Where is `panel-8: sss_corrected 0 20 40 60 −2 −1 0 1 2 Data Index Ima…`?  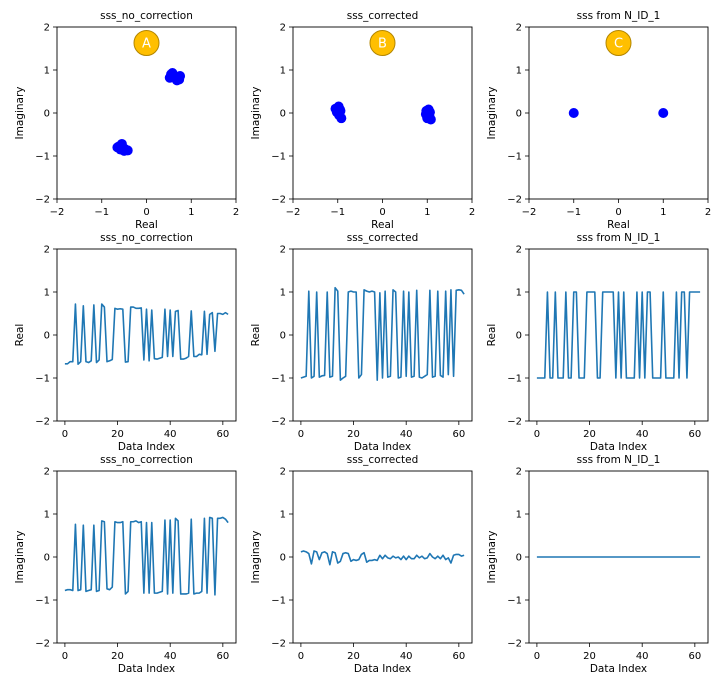
panel-8: sss_corrected 0 20 40 60 −2 −1 0 1 2 Data Index Ima… is located at coordinates (361, 564).